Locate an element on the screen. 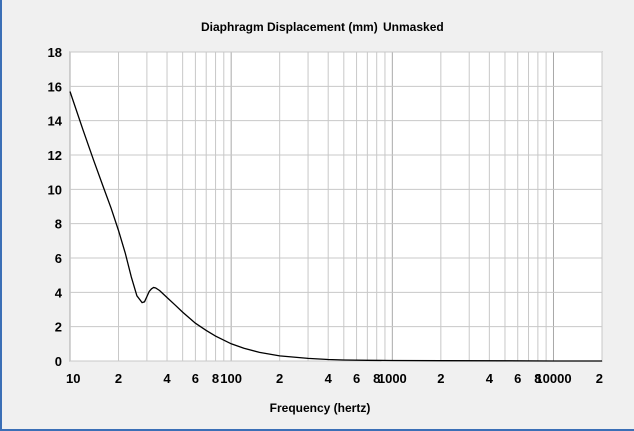  x-tick-label: 1000 is located at coordinates (392, 378).